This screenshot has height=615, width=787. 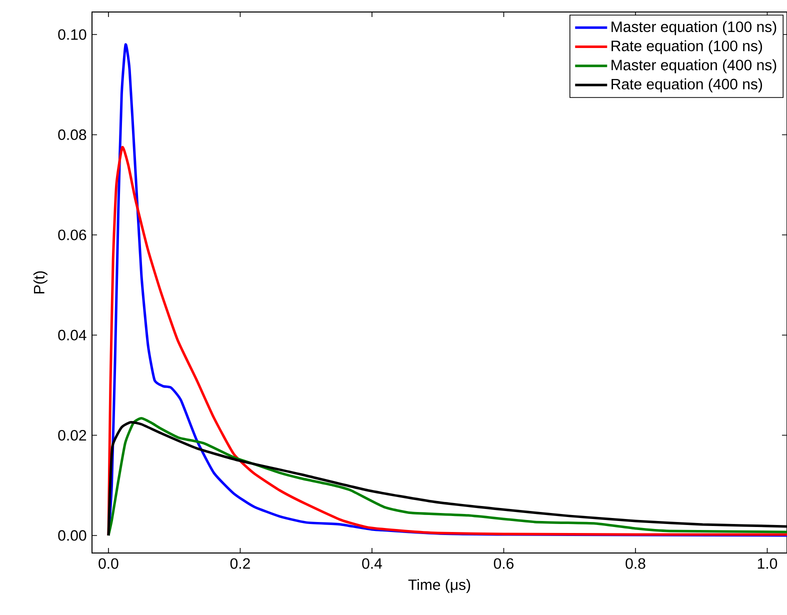 What do you see at coordinates (636, 563) in the screenshot?
I see `x-tick-label: 0.8` at bounding box center [636, 563].